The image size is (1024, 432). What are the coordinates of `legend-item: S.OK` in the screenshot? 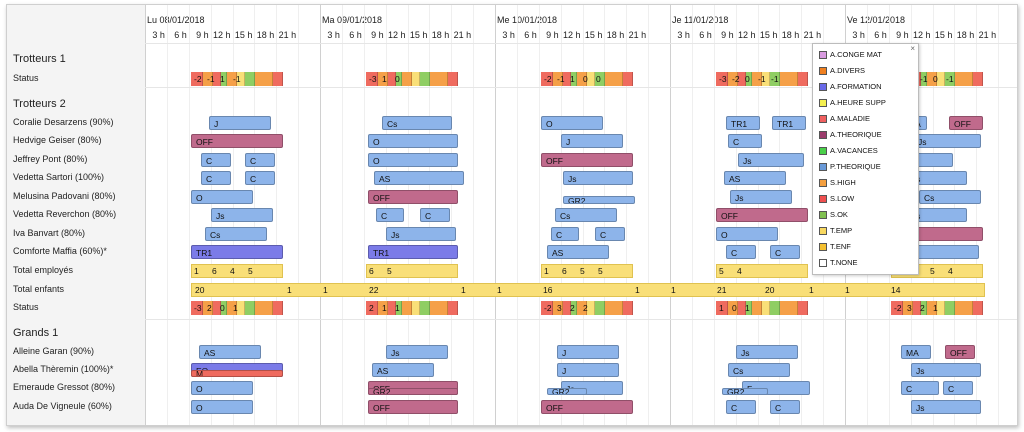 It's located at (833, 215).